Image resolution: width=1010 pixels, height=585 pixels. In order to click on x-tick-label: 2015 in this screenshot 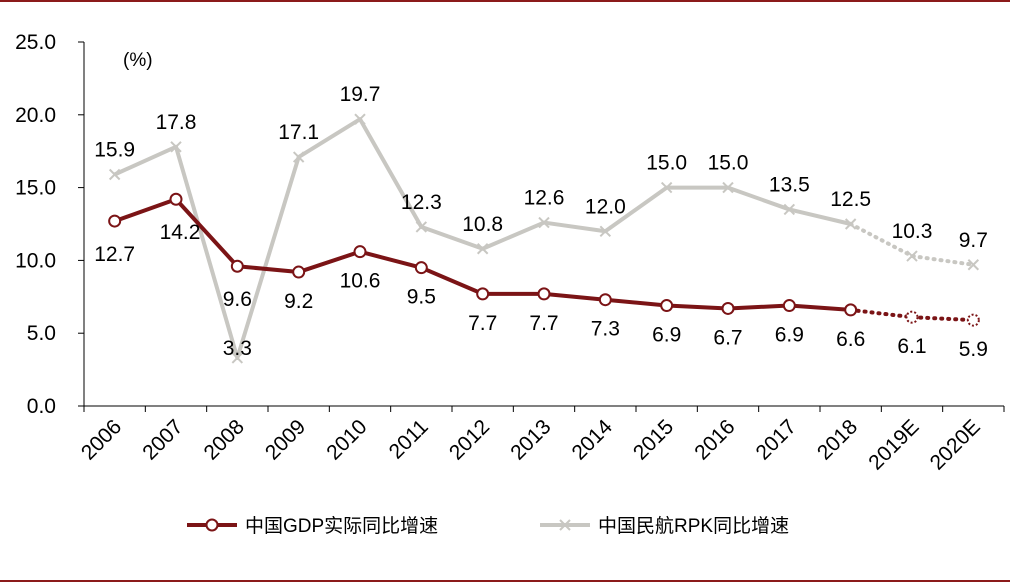, I will do `click(653, 439)`.